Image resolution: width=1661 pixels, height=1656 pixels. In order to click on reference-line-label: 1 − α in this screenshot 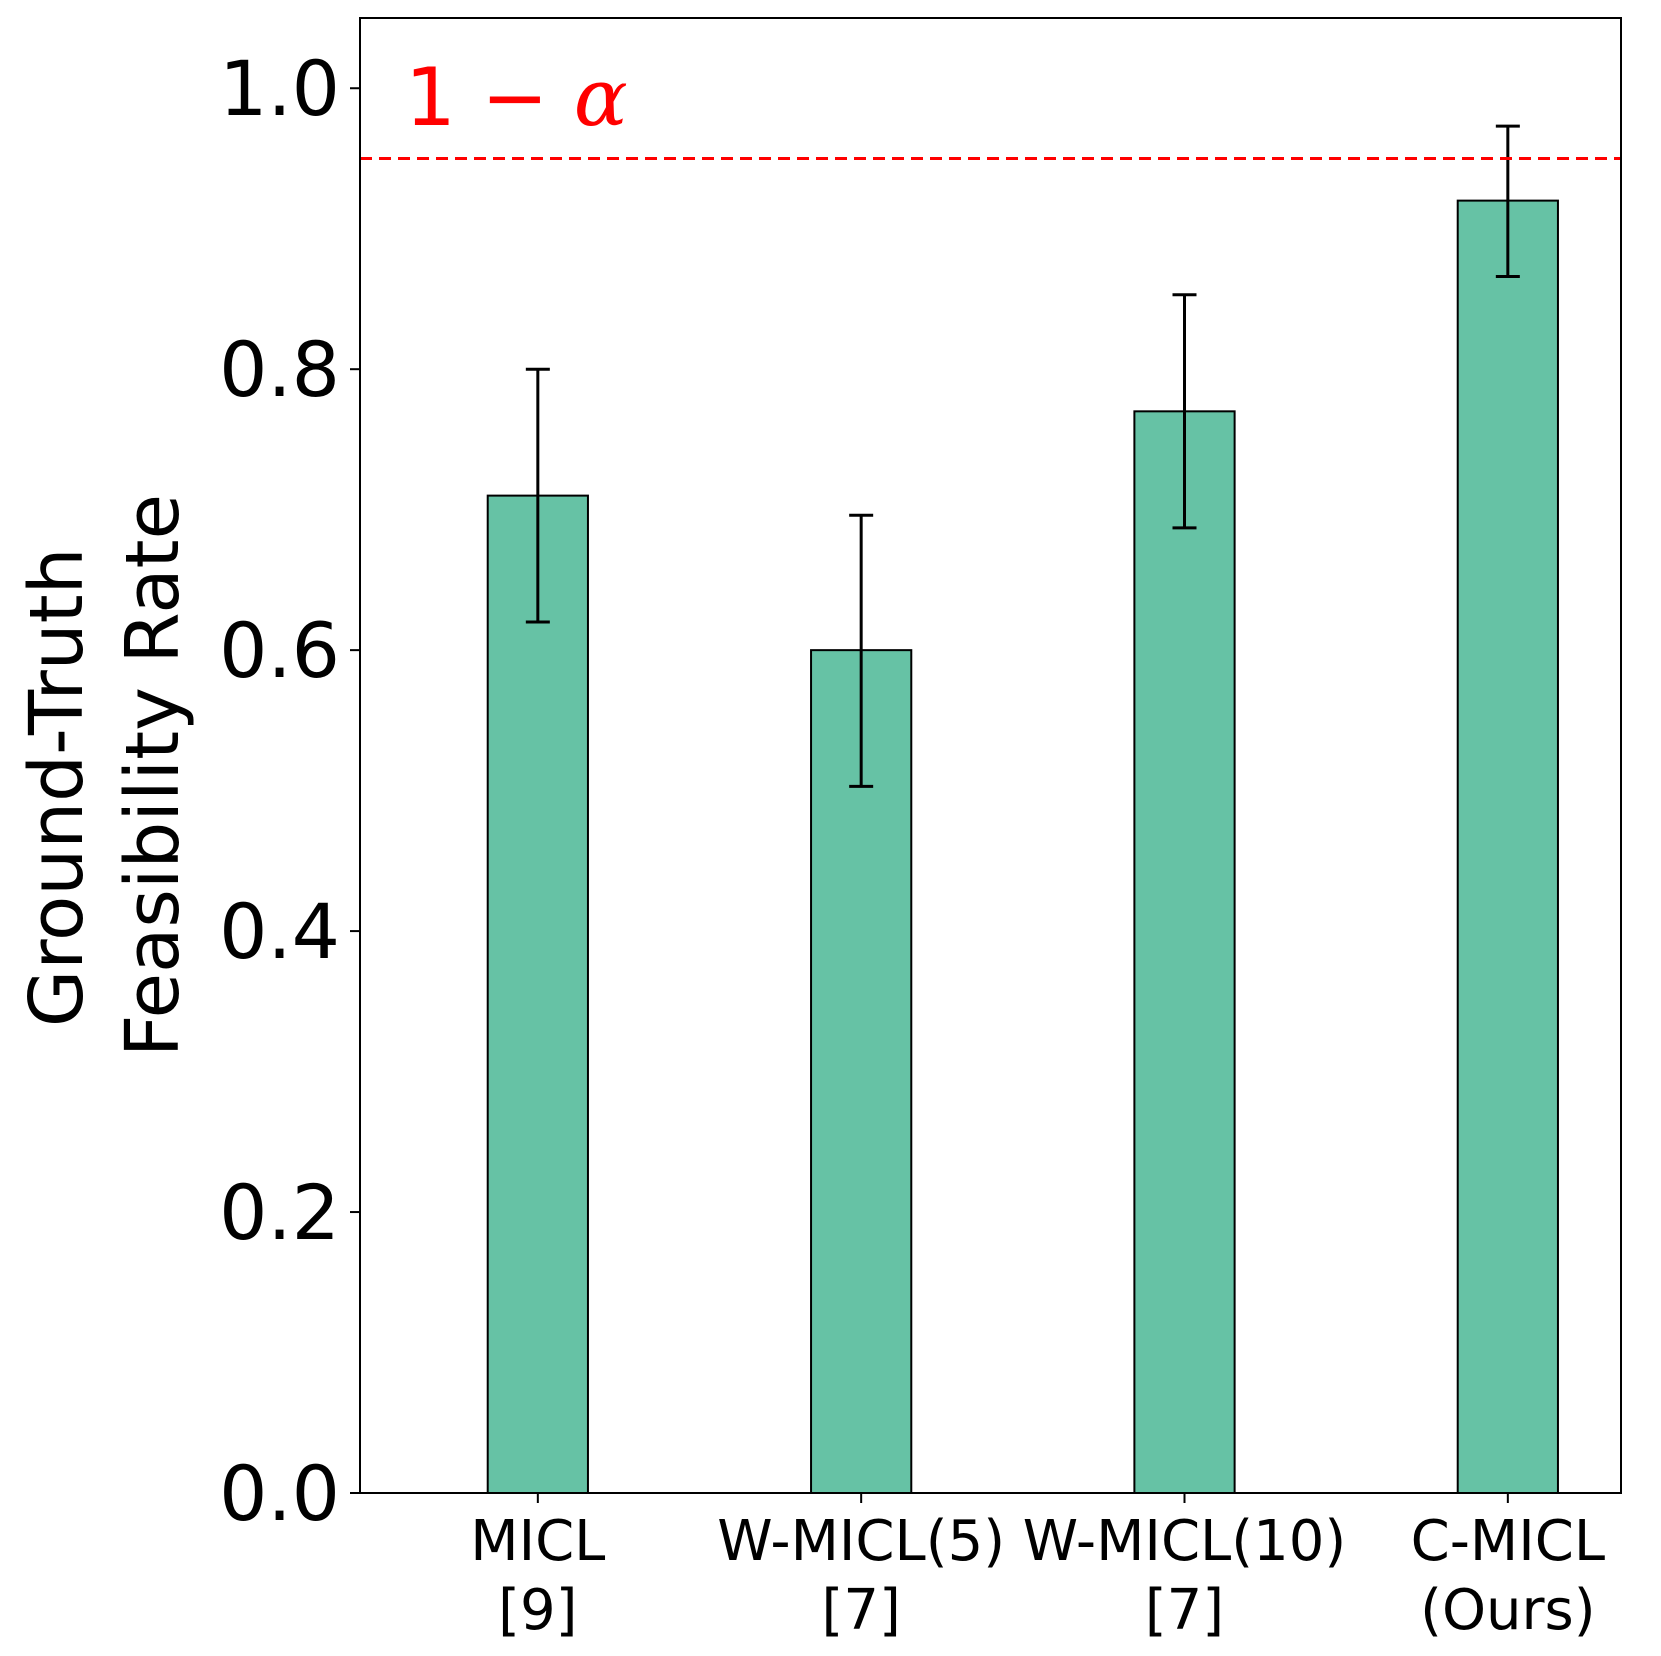, I will do `click(516, 97)`.